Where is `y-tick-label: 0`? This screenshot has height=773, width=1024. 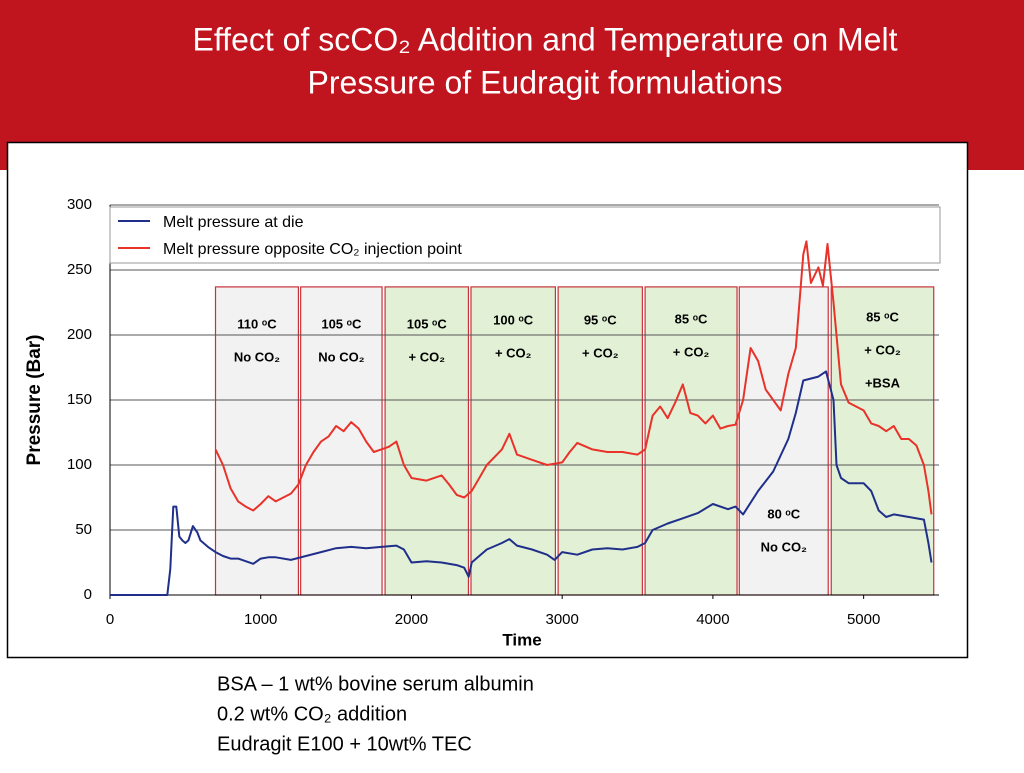
y-tick-label: 0 is located at coordinates (88, 594).